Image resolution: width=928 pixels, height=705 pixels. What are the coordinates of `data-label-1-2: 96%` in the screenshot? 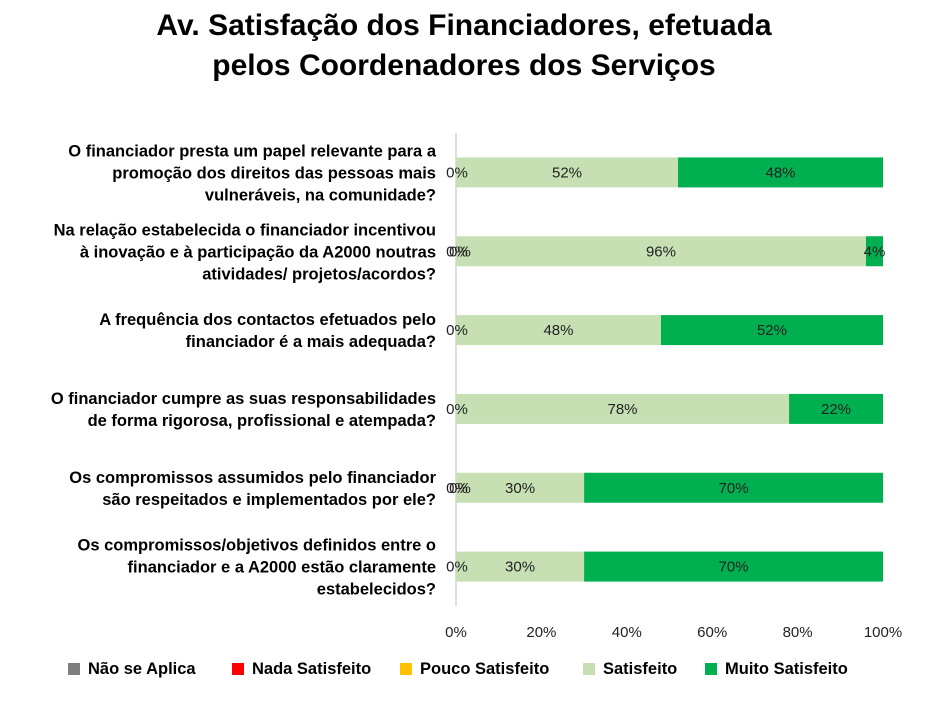 It's located at (661, 251).